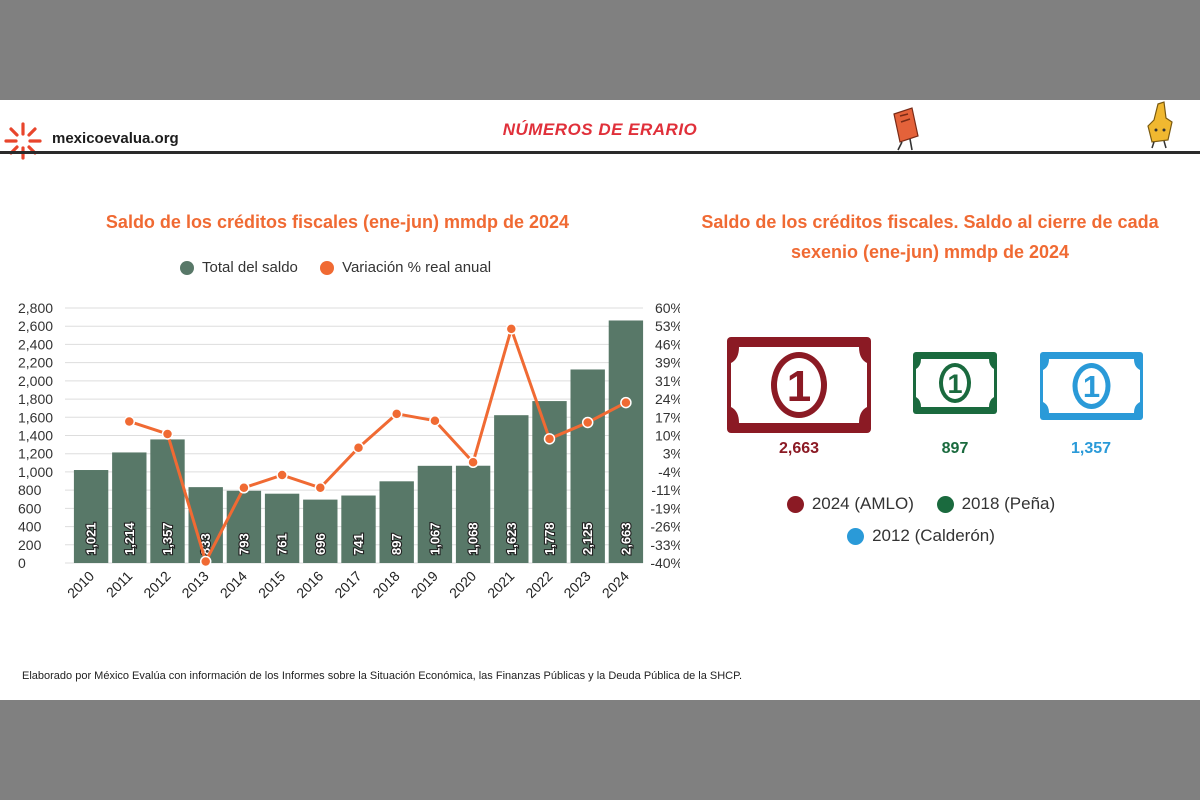  What do you see at coordinates (576, 584) in the screenshot?
I see `x-tick-label: 2023` at bounding box center [576, 584].